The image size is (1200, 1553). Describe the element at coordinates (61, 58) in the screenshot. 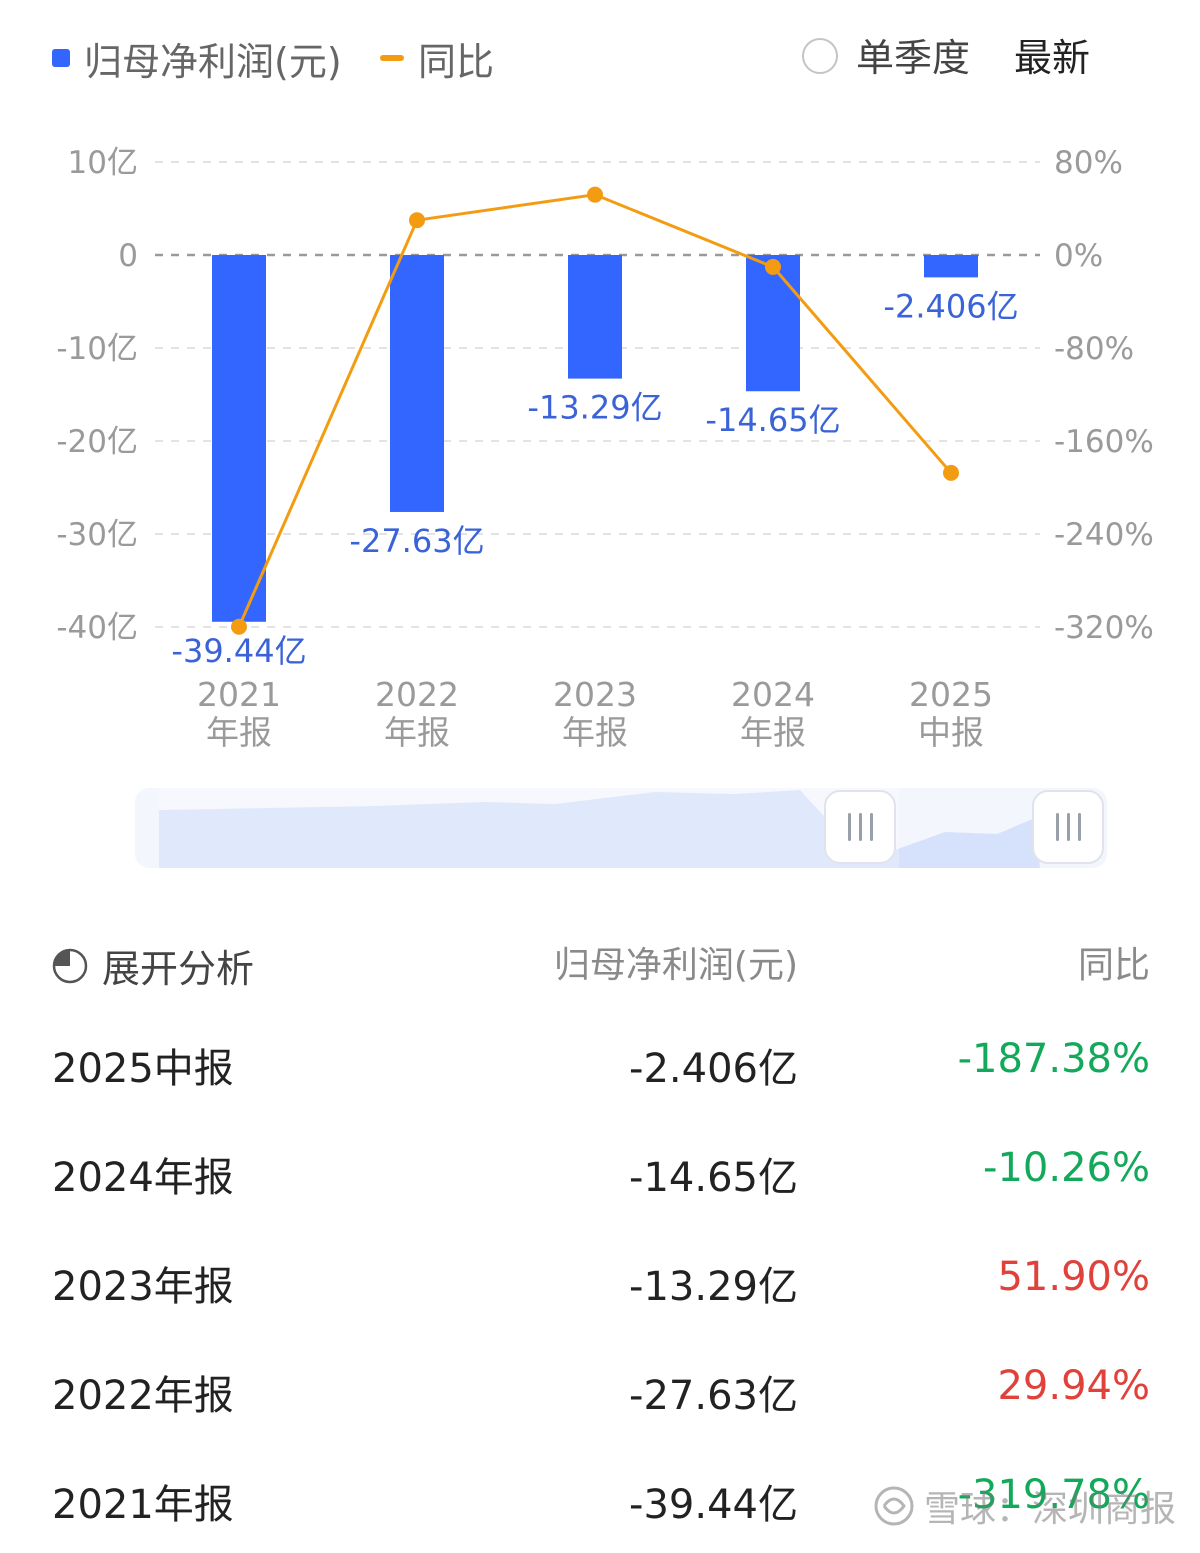

I see `legend-bar-swatch` at that location.